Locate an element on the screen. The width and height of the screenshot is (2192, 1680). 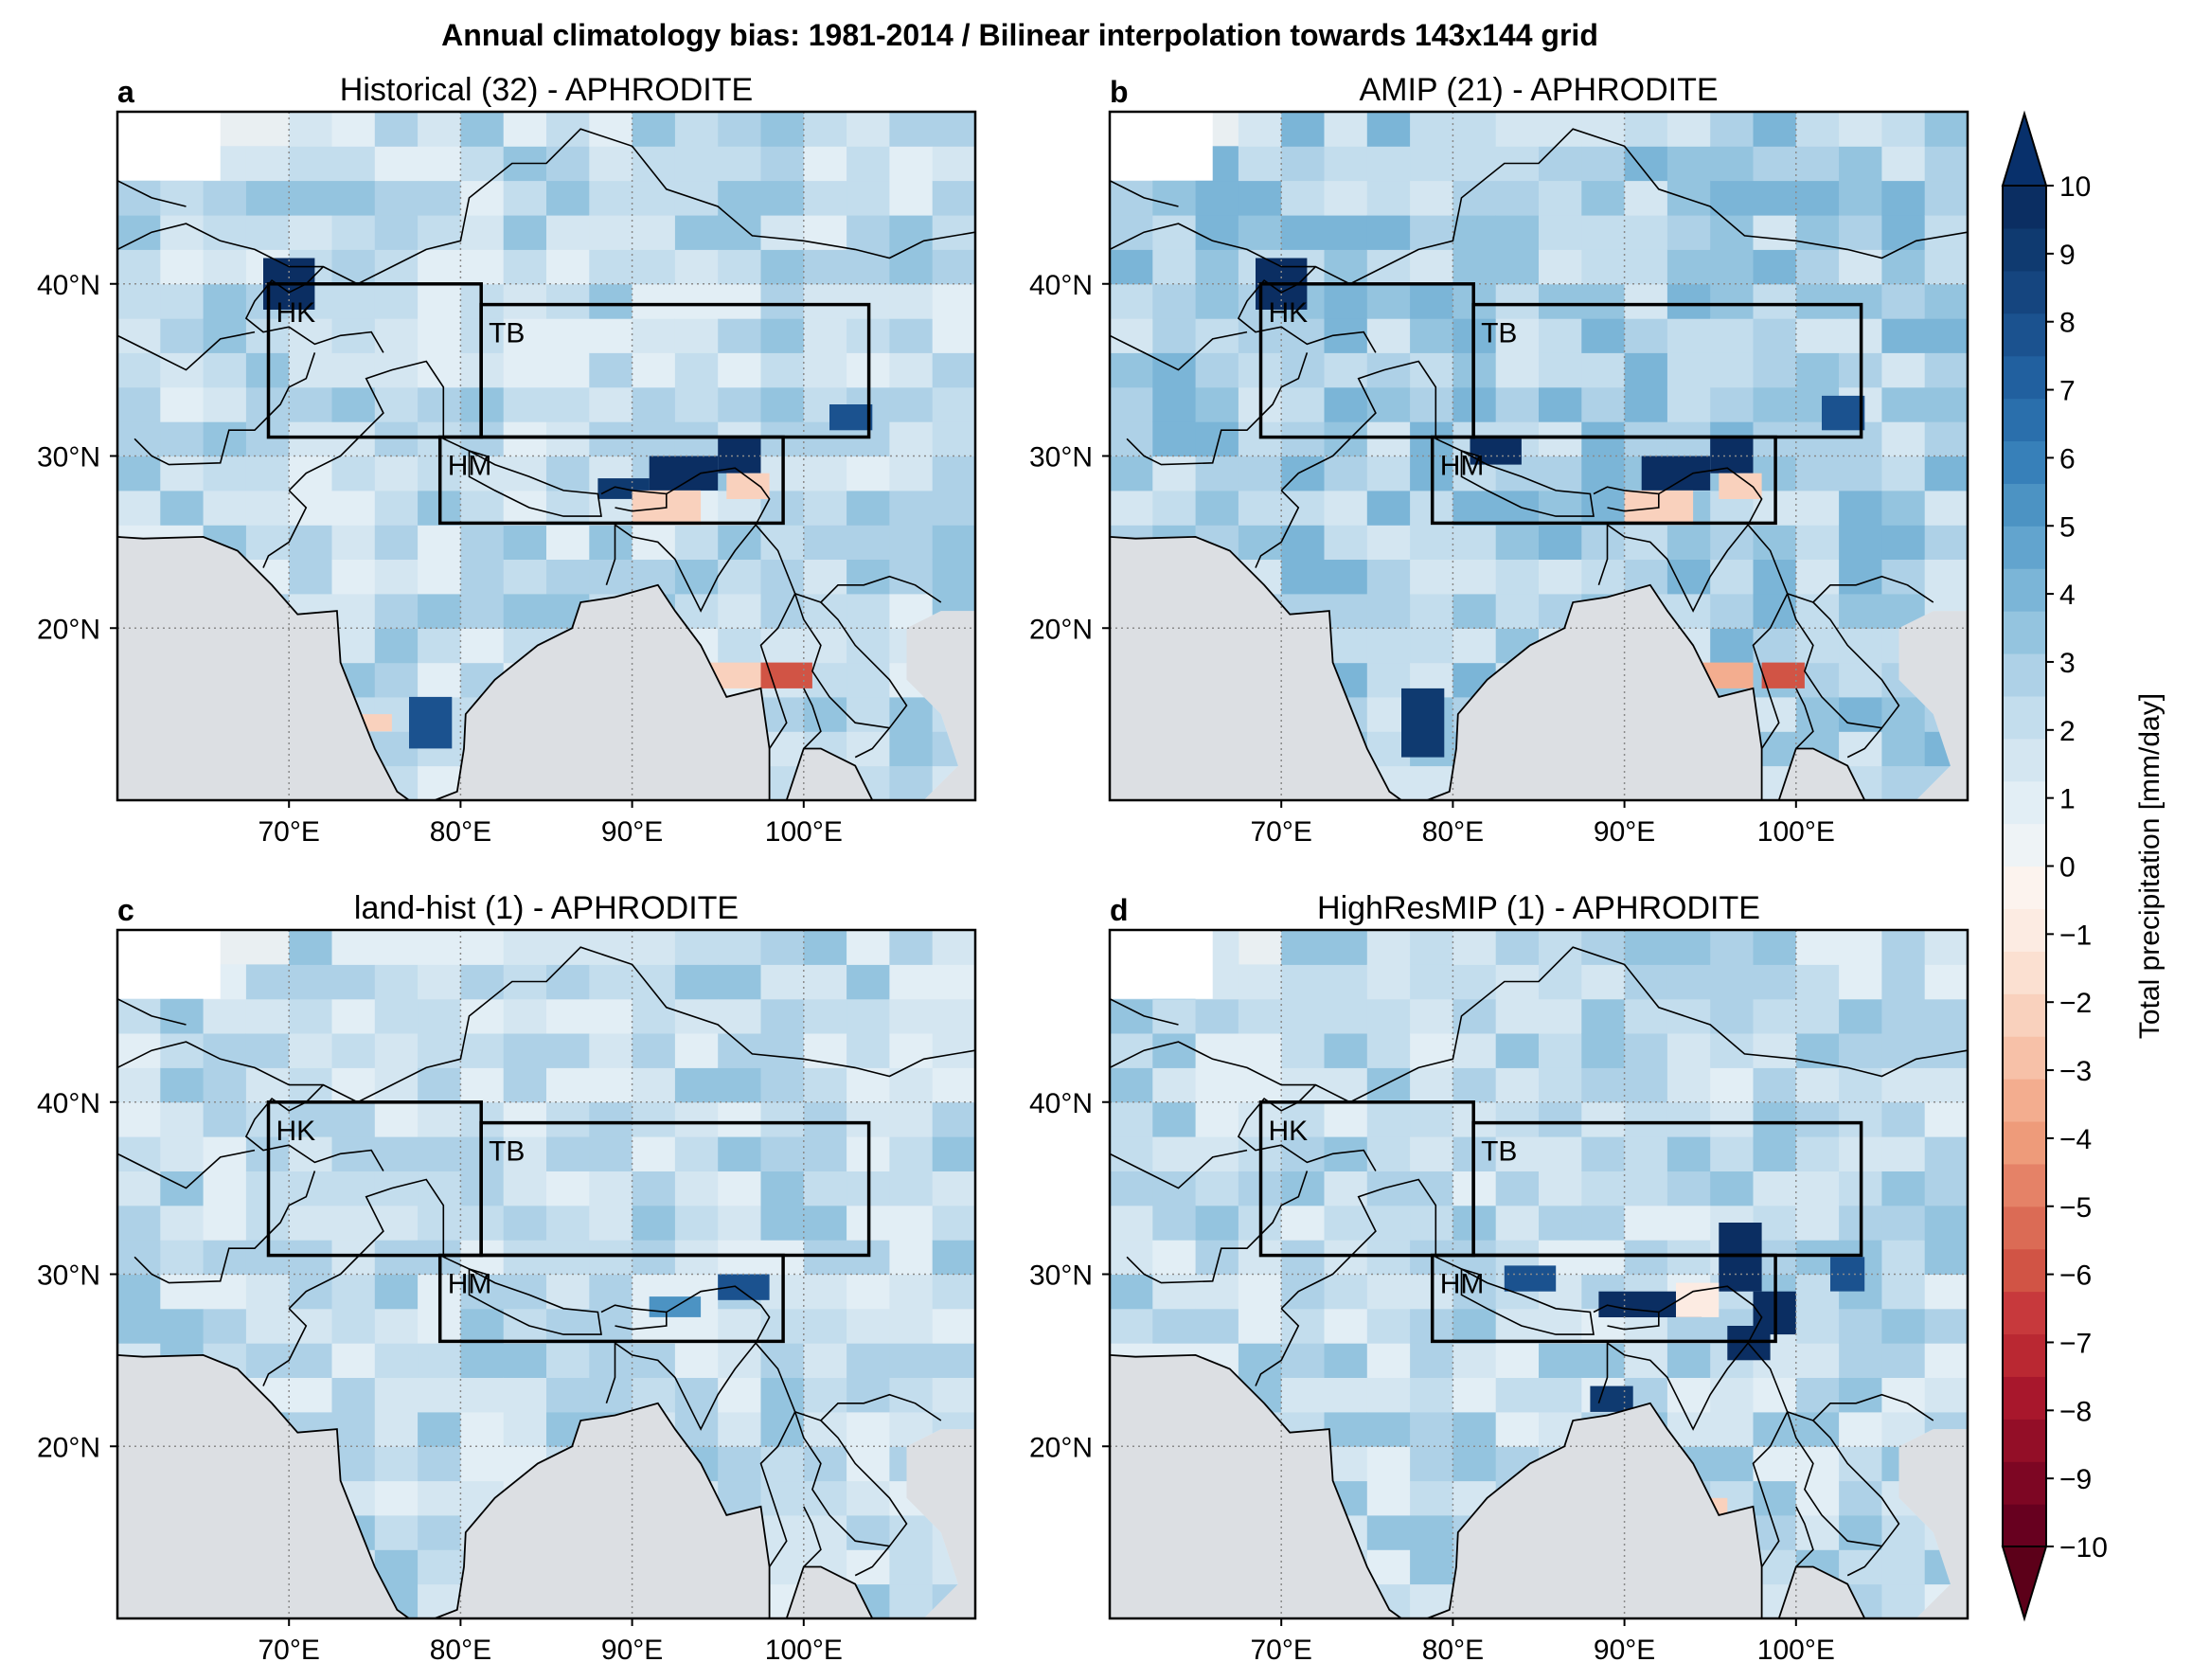
colorbar-tick-label: 5 is located at coordinates (2067, 527).